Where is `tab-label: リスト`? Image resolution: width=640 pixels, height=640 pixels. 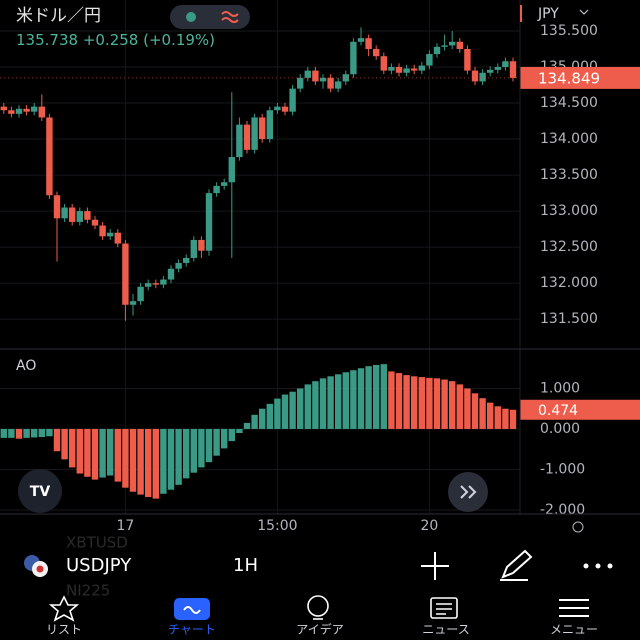 tab-label: リスト is located at coordinates (64, 630).